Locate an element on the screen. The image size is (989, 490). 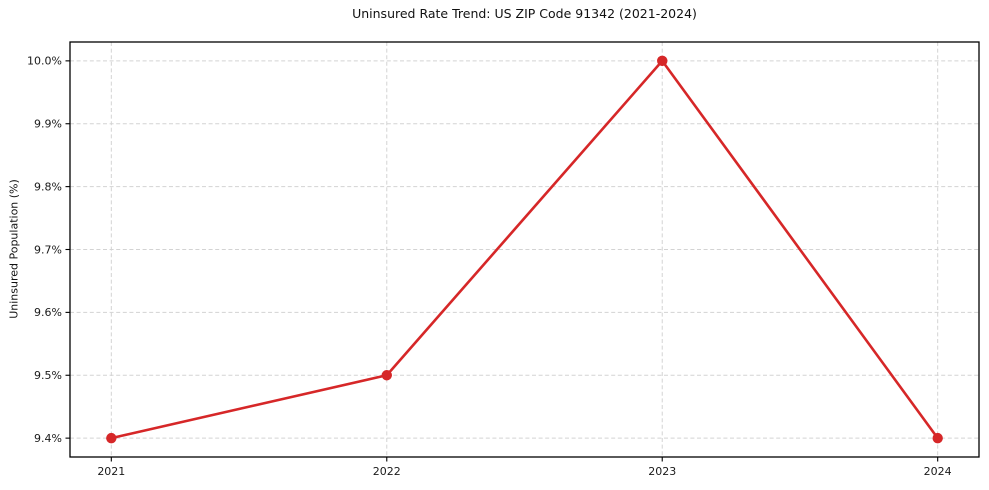
y-tick-label: 9.4% is located at coordinates (48, 438).